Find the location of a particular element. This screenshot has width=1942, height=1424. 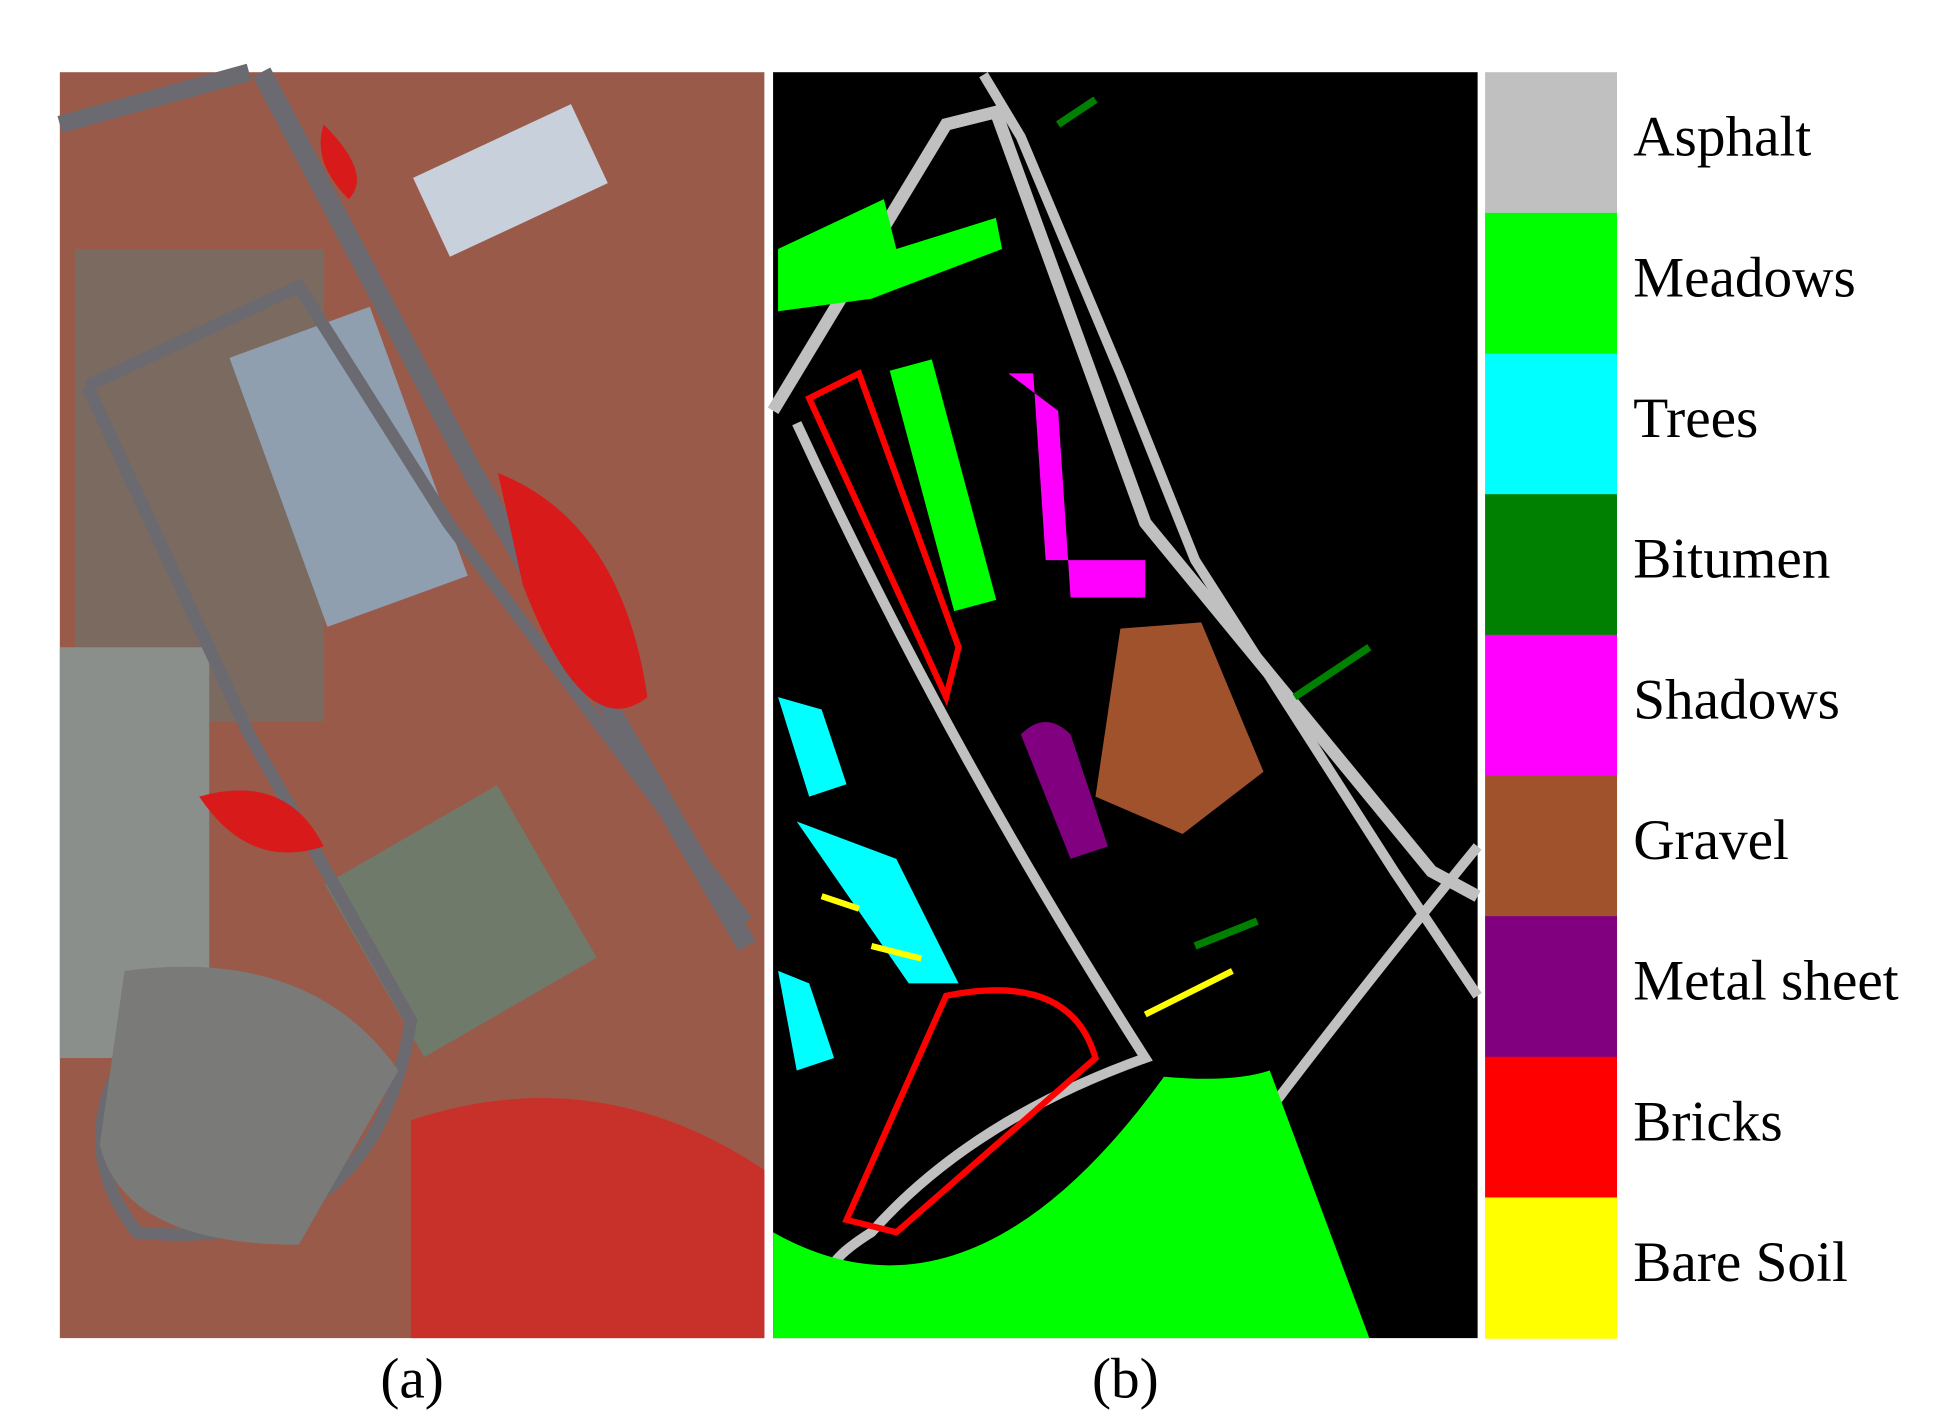

legend-label: Bitumen is located at coordinates (1731, 559).